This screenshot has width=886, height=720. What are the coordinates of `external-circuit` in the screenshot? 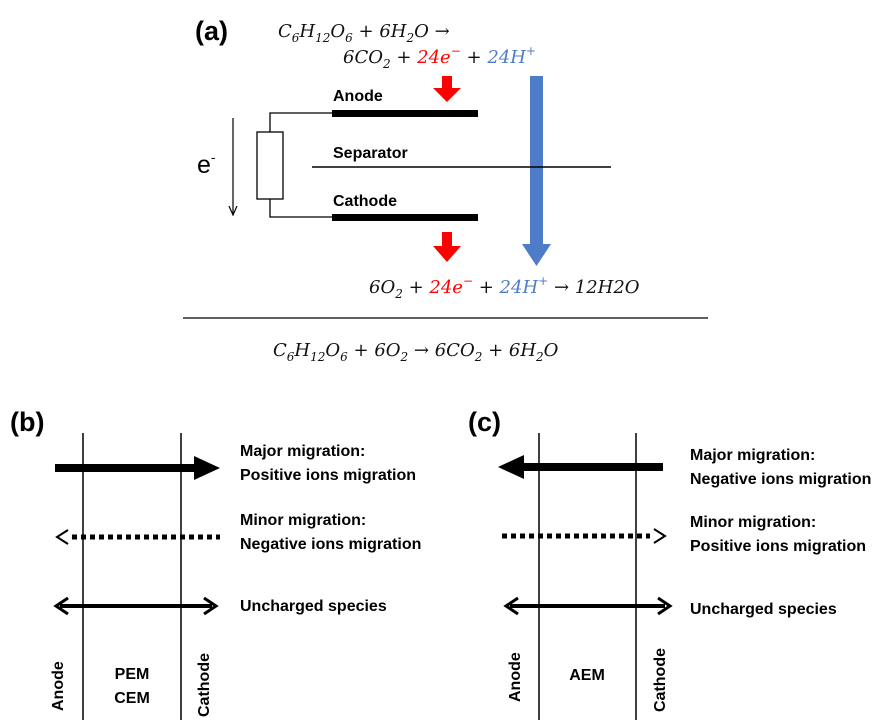 It's located at (294, 165).